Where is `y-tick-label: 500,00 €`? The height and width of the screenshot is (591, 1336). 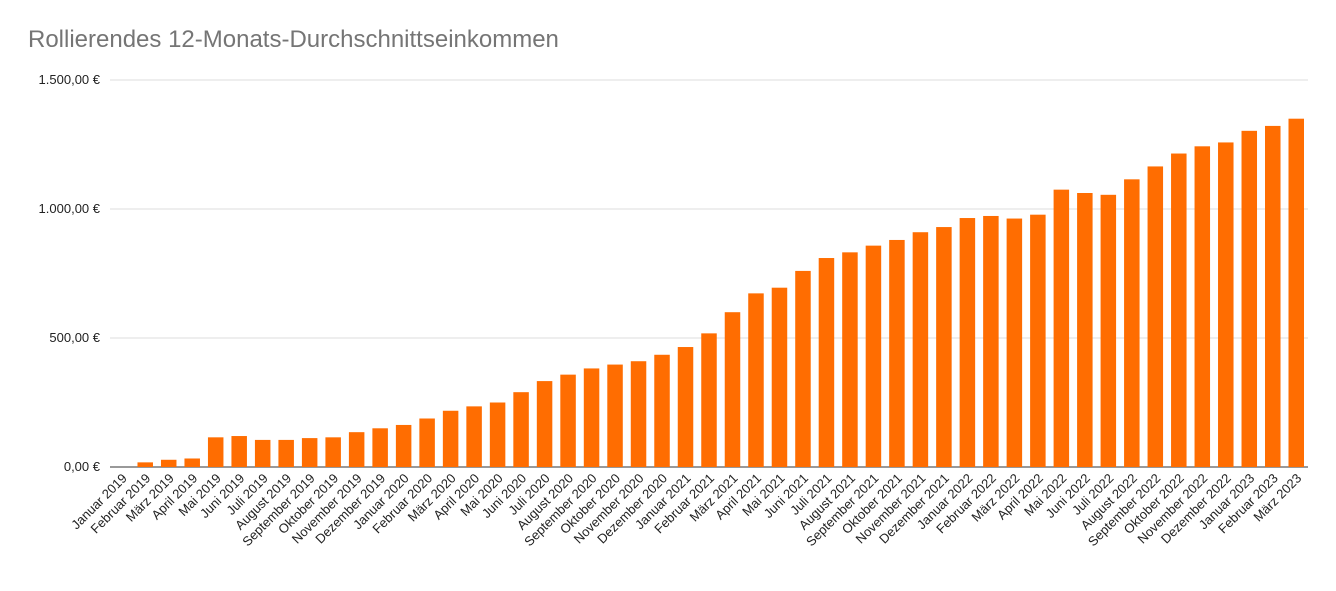
y-tick-label: 500,00 € is located at coordinates (74, 337).